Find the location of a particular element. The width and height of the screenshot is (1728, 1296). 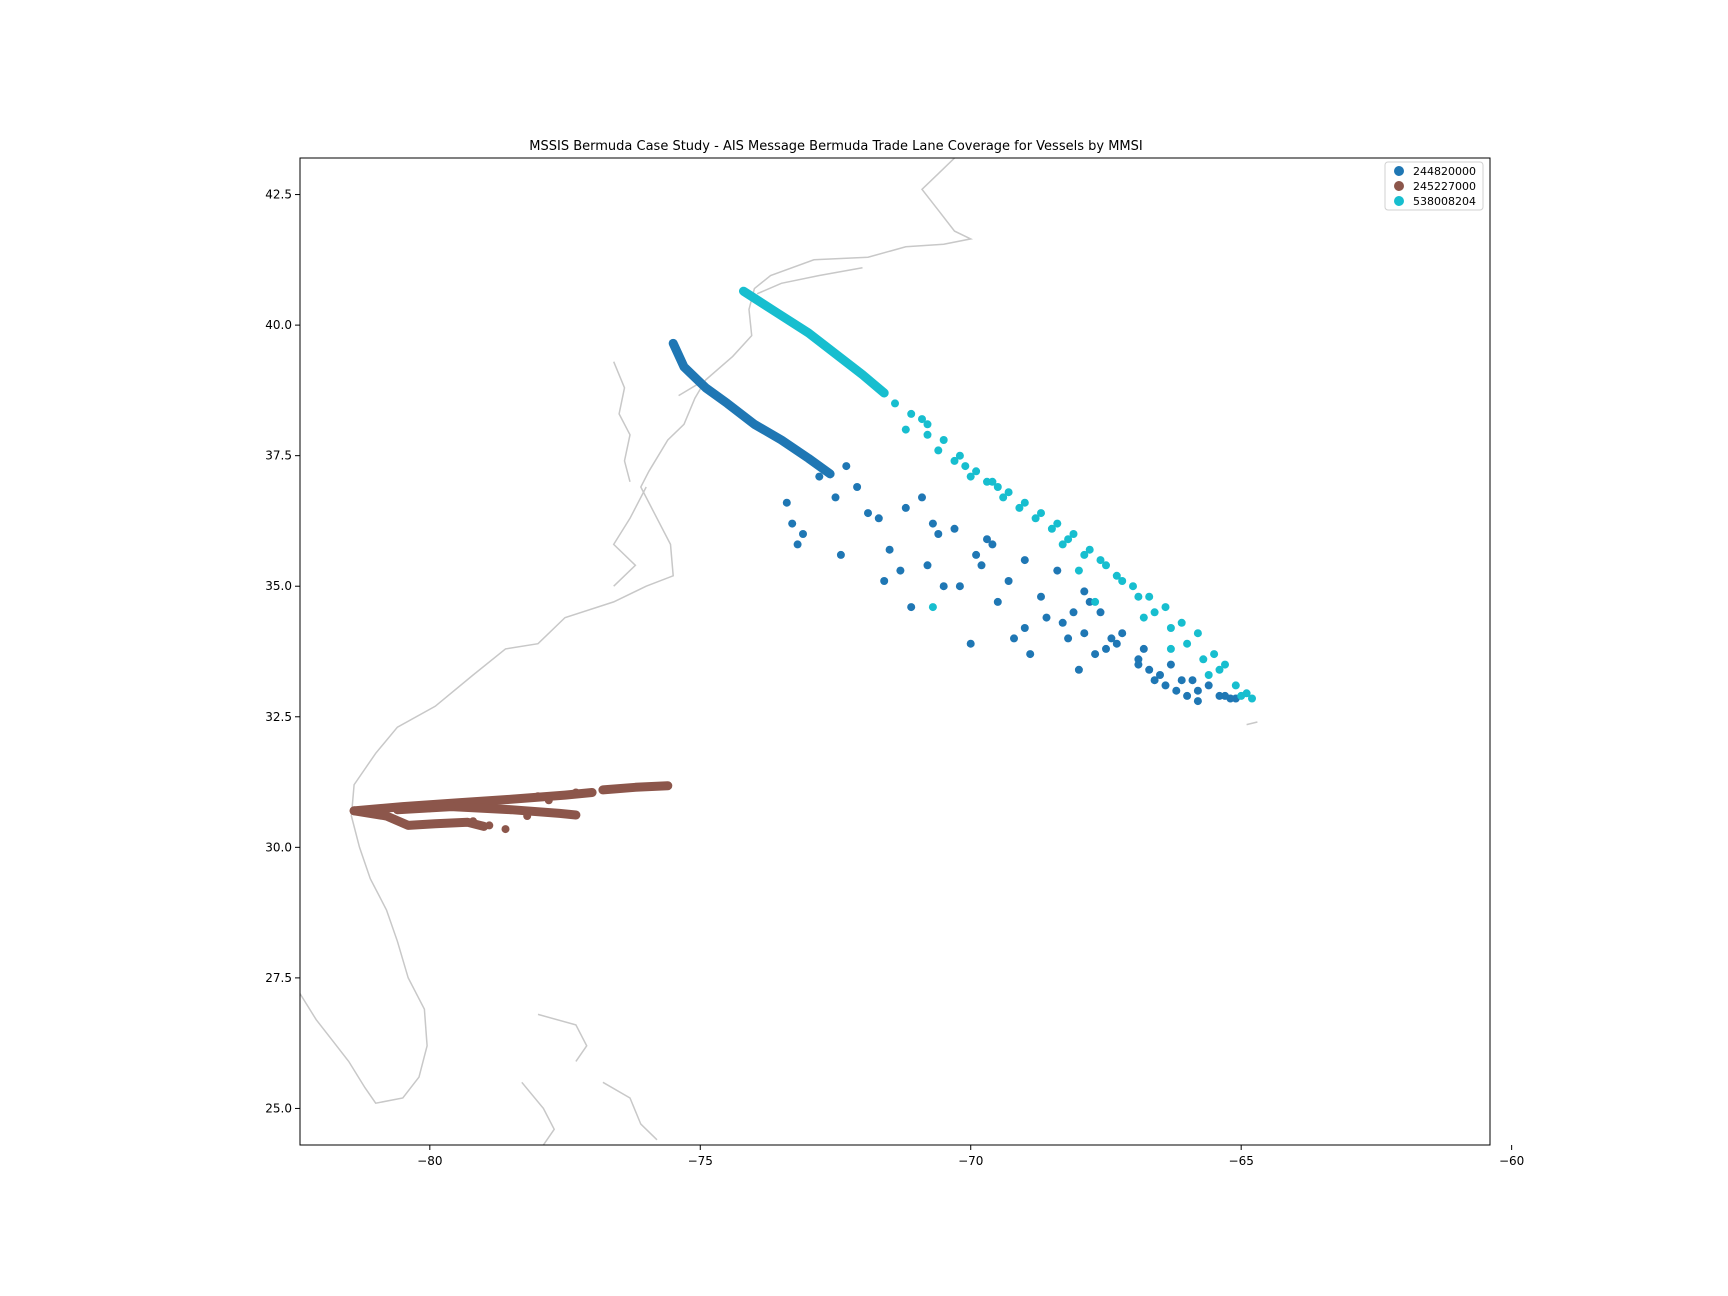

legend-box is located at coordinates (1434, 186).